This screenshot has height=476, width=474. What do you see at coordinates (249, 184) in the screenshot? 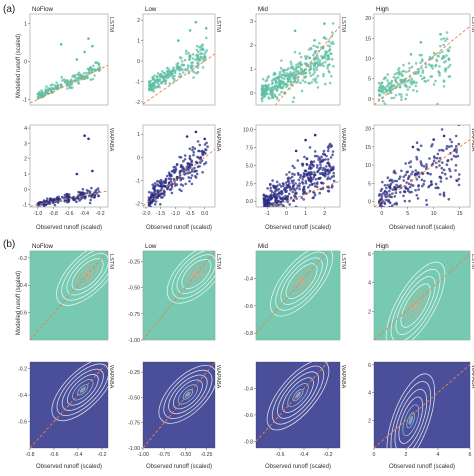
I see `y-tick-label: 2.5` at bounding box center [249, 184].